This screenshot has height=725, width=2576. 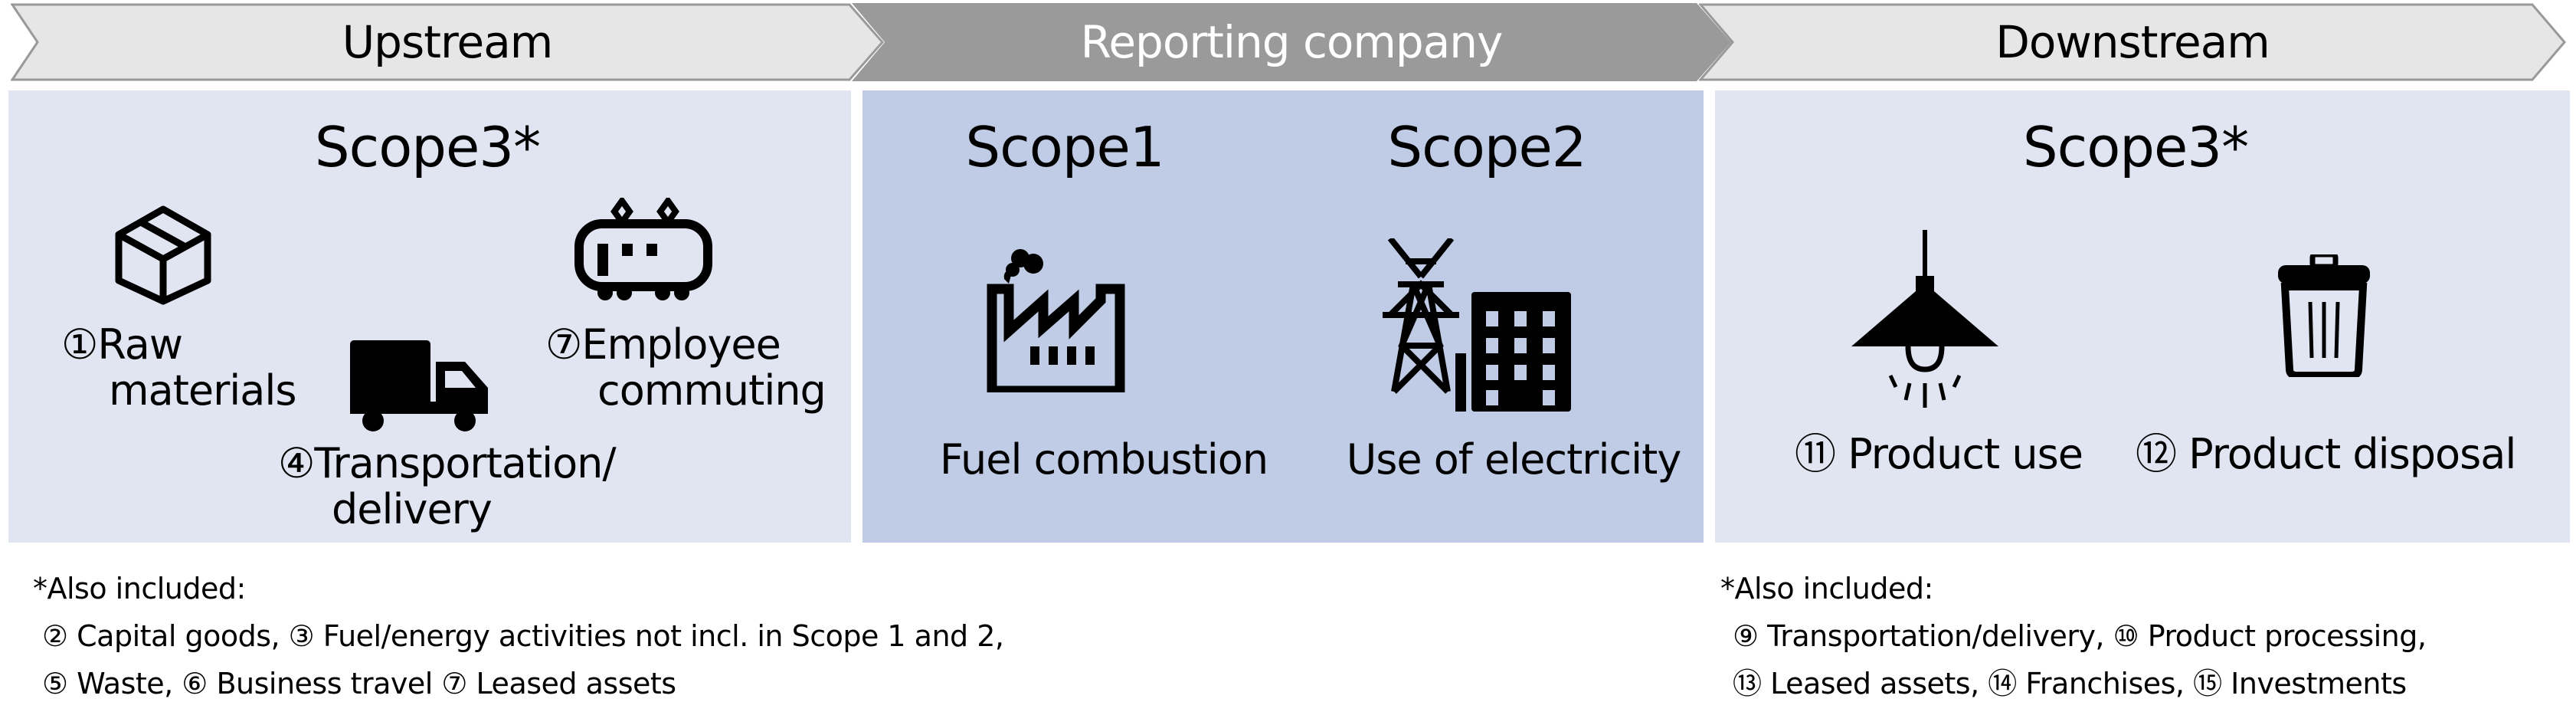 I want to click on item-number: ⑫, so click(x=2156, y=454).